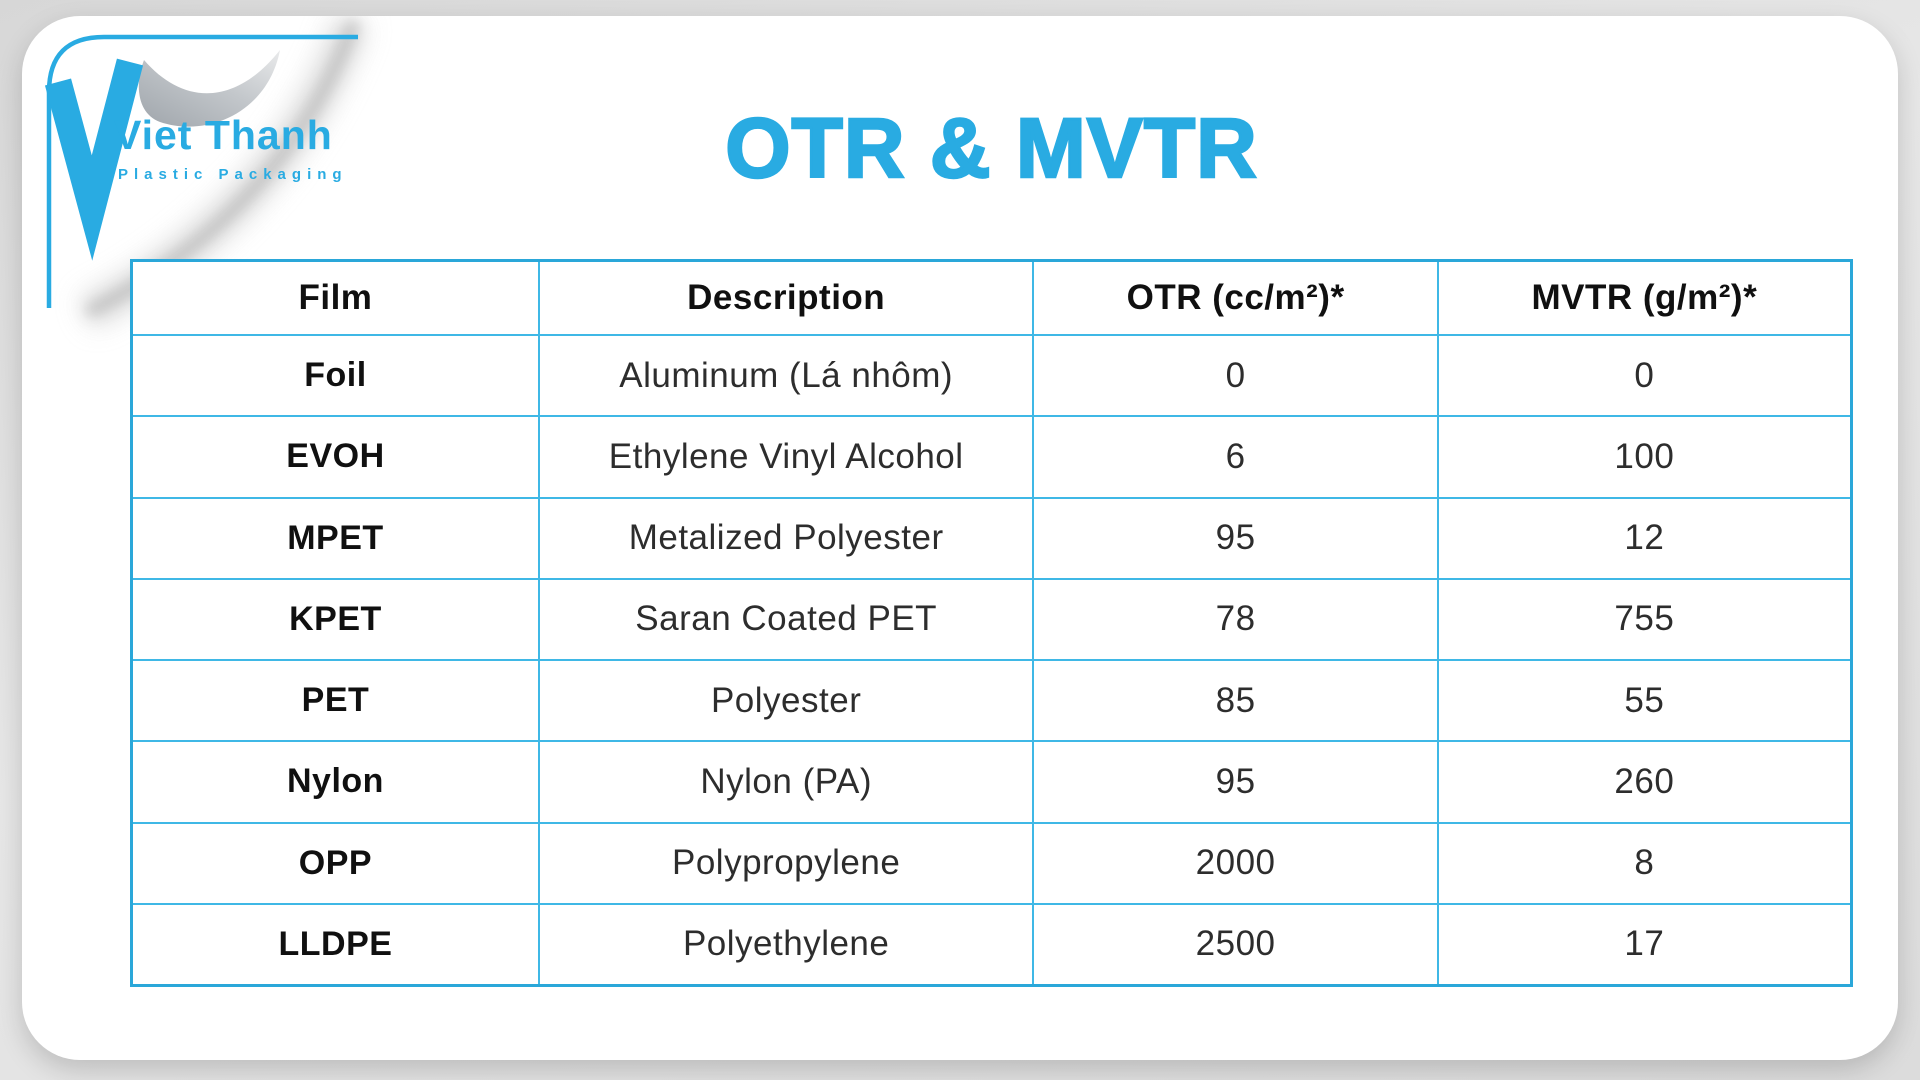 Image resolution: width=1920 pixels, height=1080 pixels. I want to click on table-row: PET Polyester 85 55, so click(991, 702).